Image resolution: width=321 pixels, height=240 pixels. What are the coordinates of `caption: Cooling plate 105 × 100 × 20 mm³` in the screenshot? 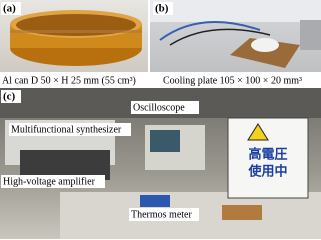 It's located at (232, 80).